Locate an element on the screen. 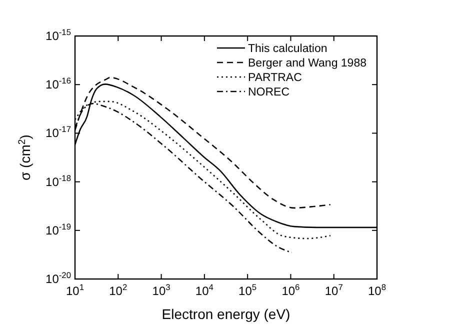  x-tick-label: 10$^{8}$ is located at coordinates (377, 290).